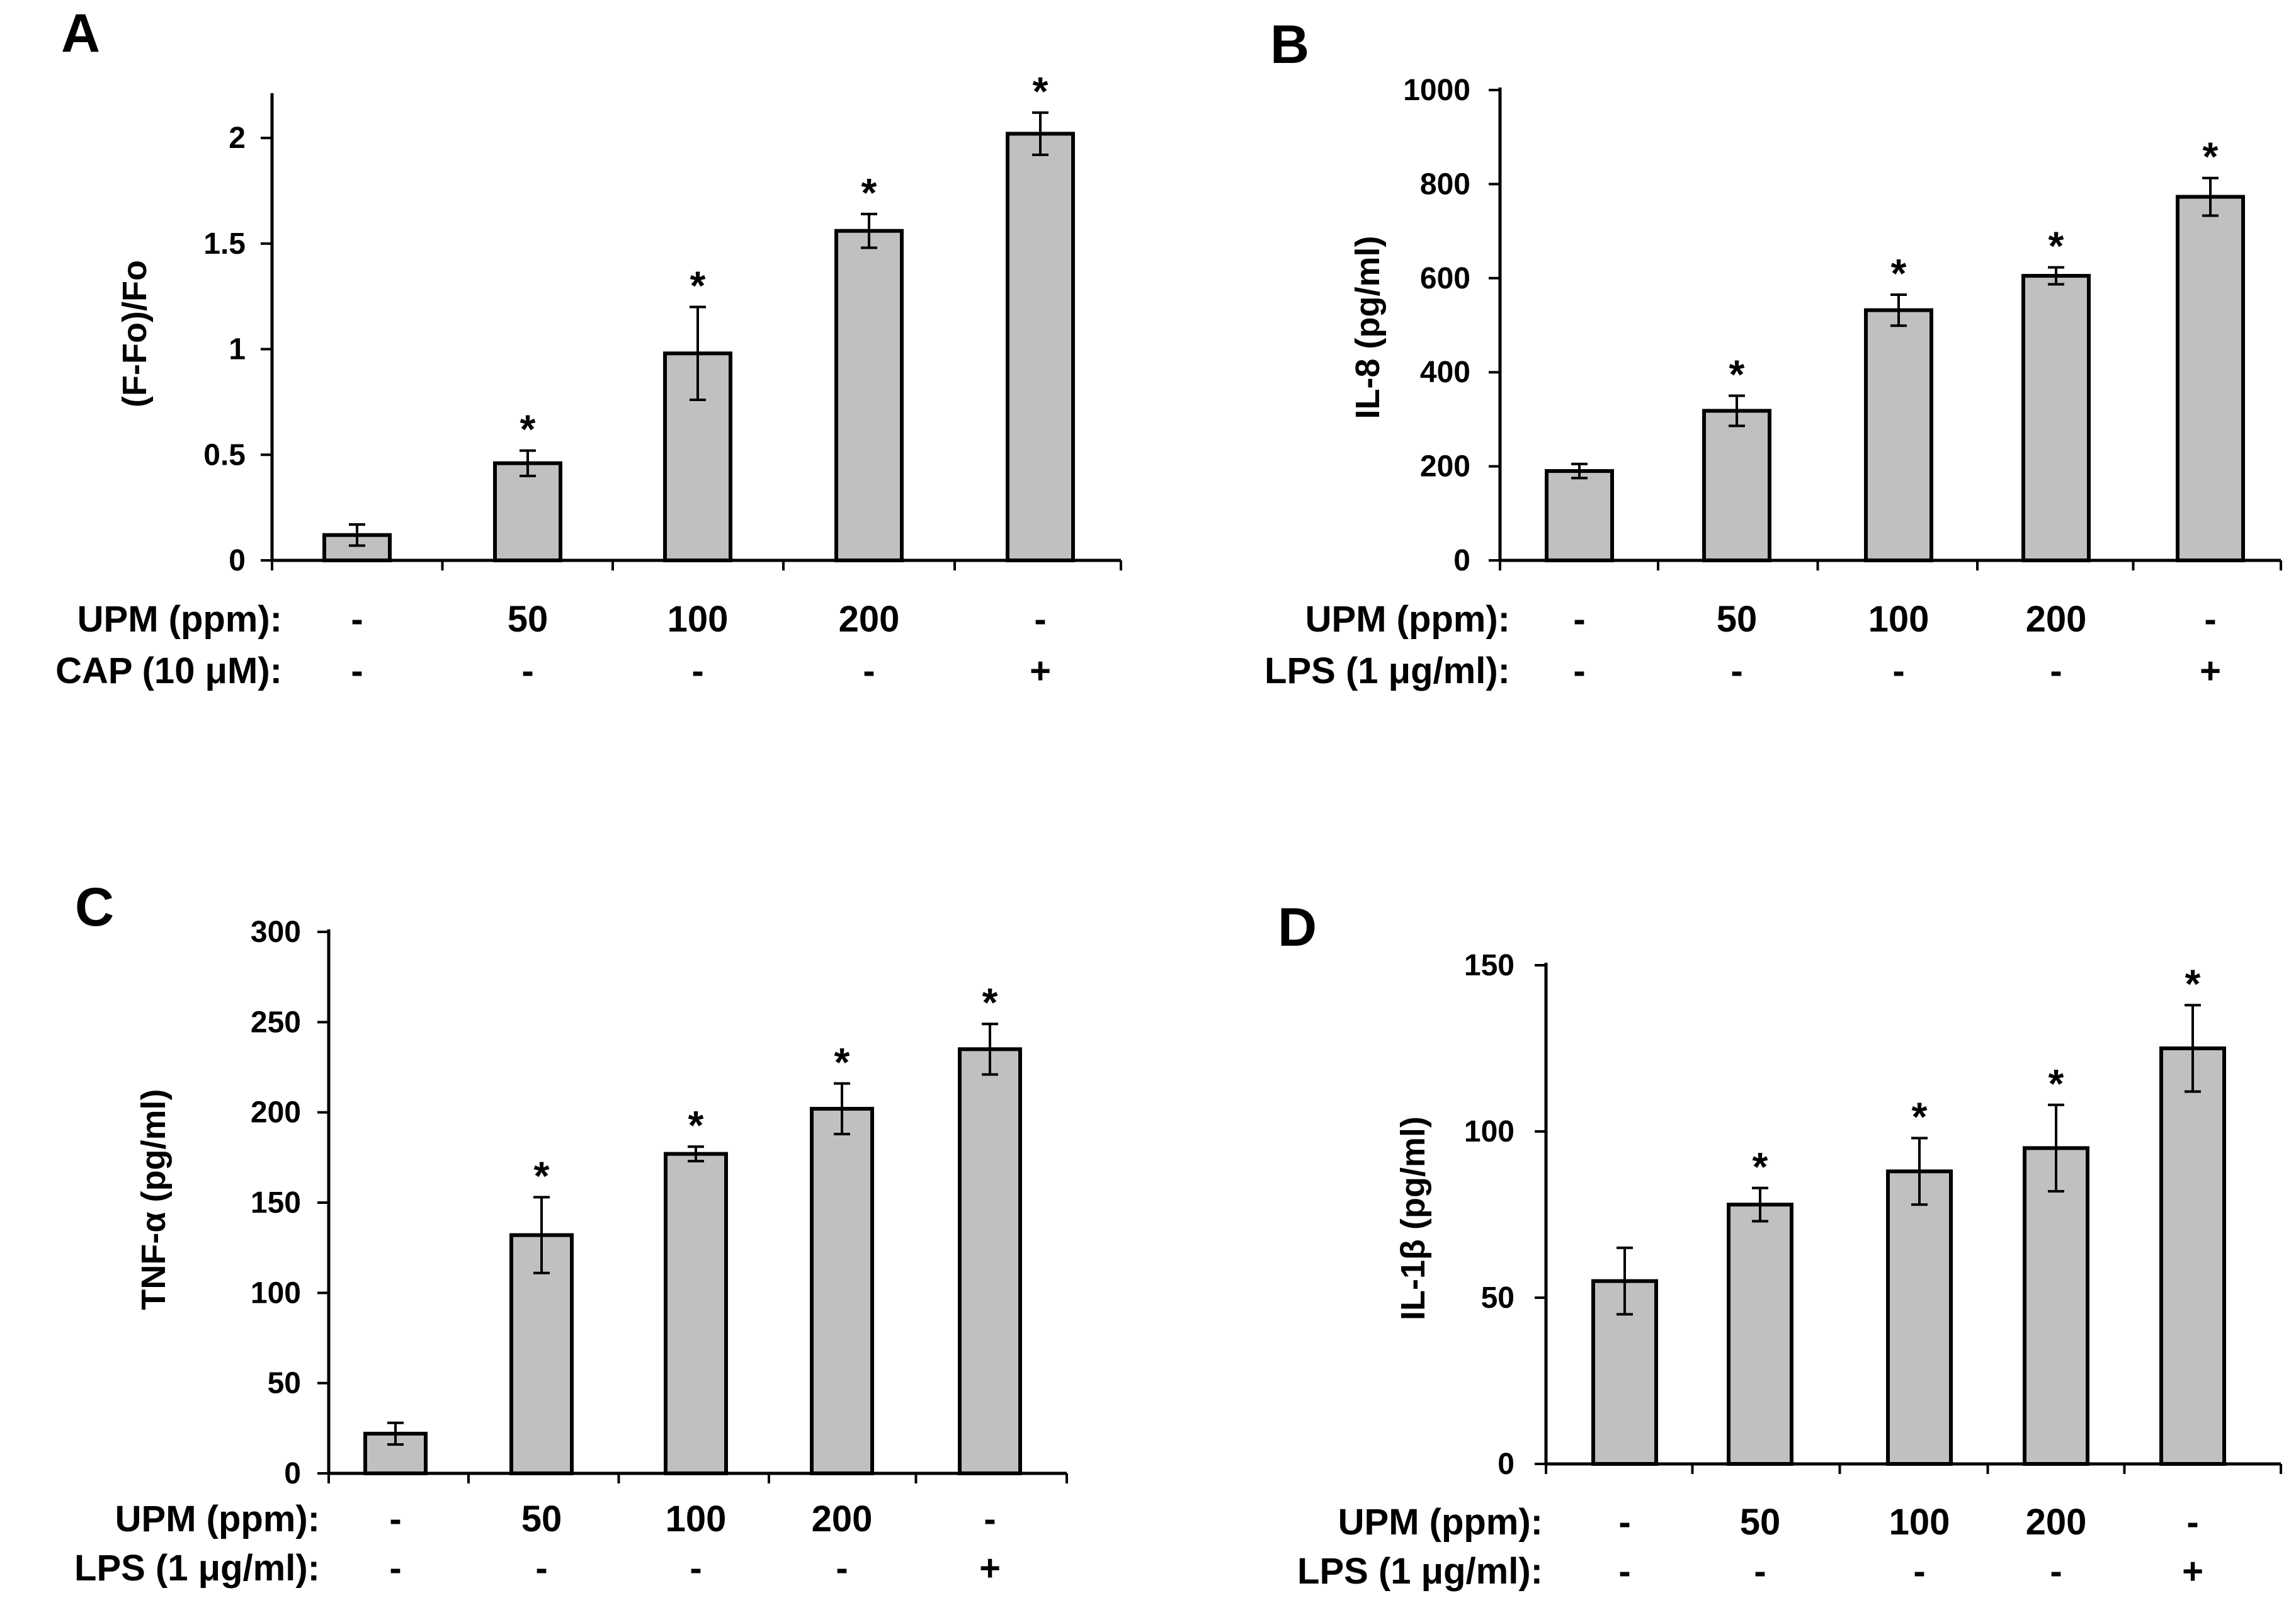  Describe the element at coordinates (1290, 44) in the screenshot. I see `panel-letter: B` at that location.